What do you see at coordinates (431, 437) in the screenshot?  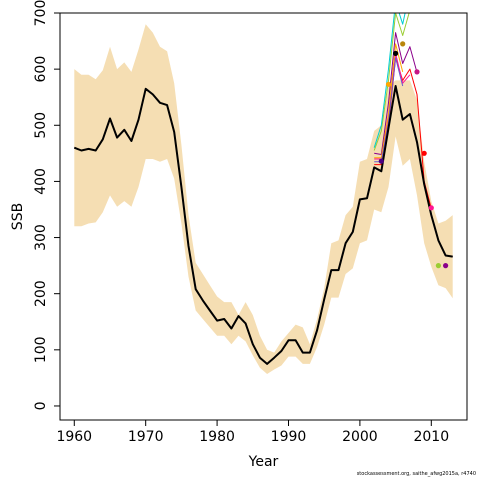 I see `x-tick-label-2010: 2010` at bounding box center [431, 437].